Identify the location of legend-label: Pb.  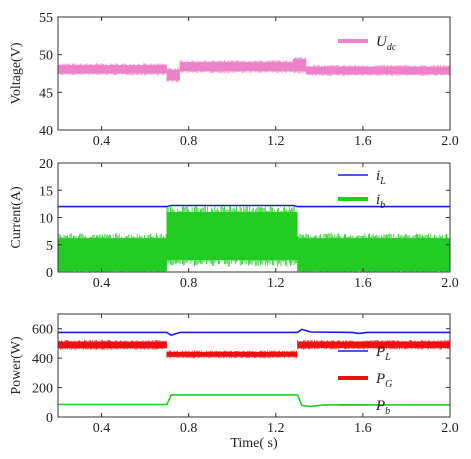
(382, 407).